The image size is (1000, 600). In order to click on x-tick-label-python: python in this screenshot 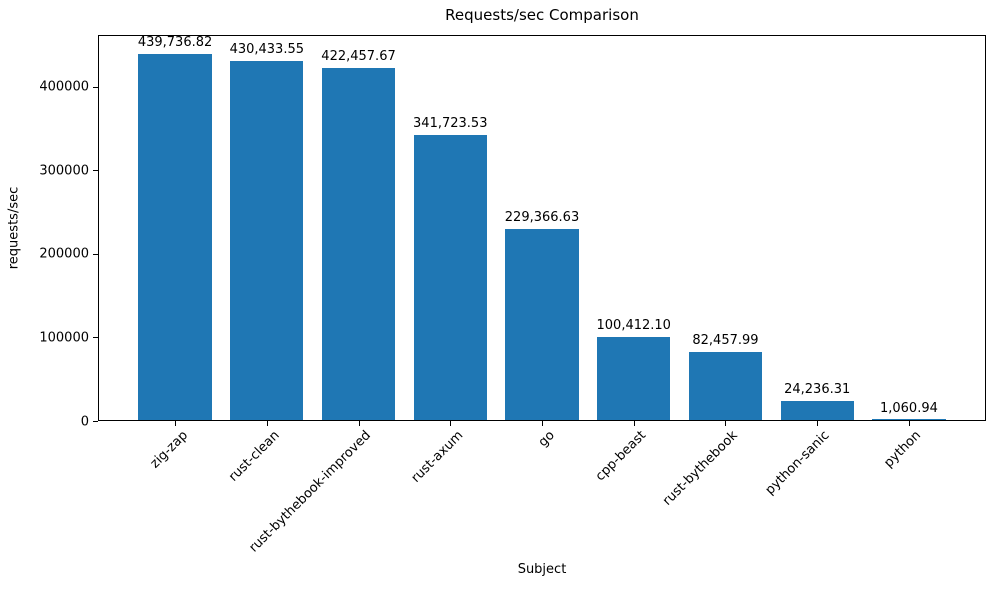, I will do `click(903, 449)`.